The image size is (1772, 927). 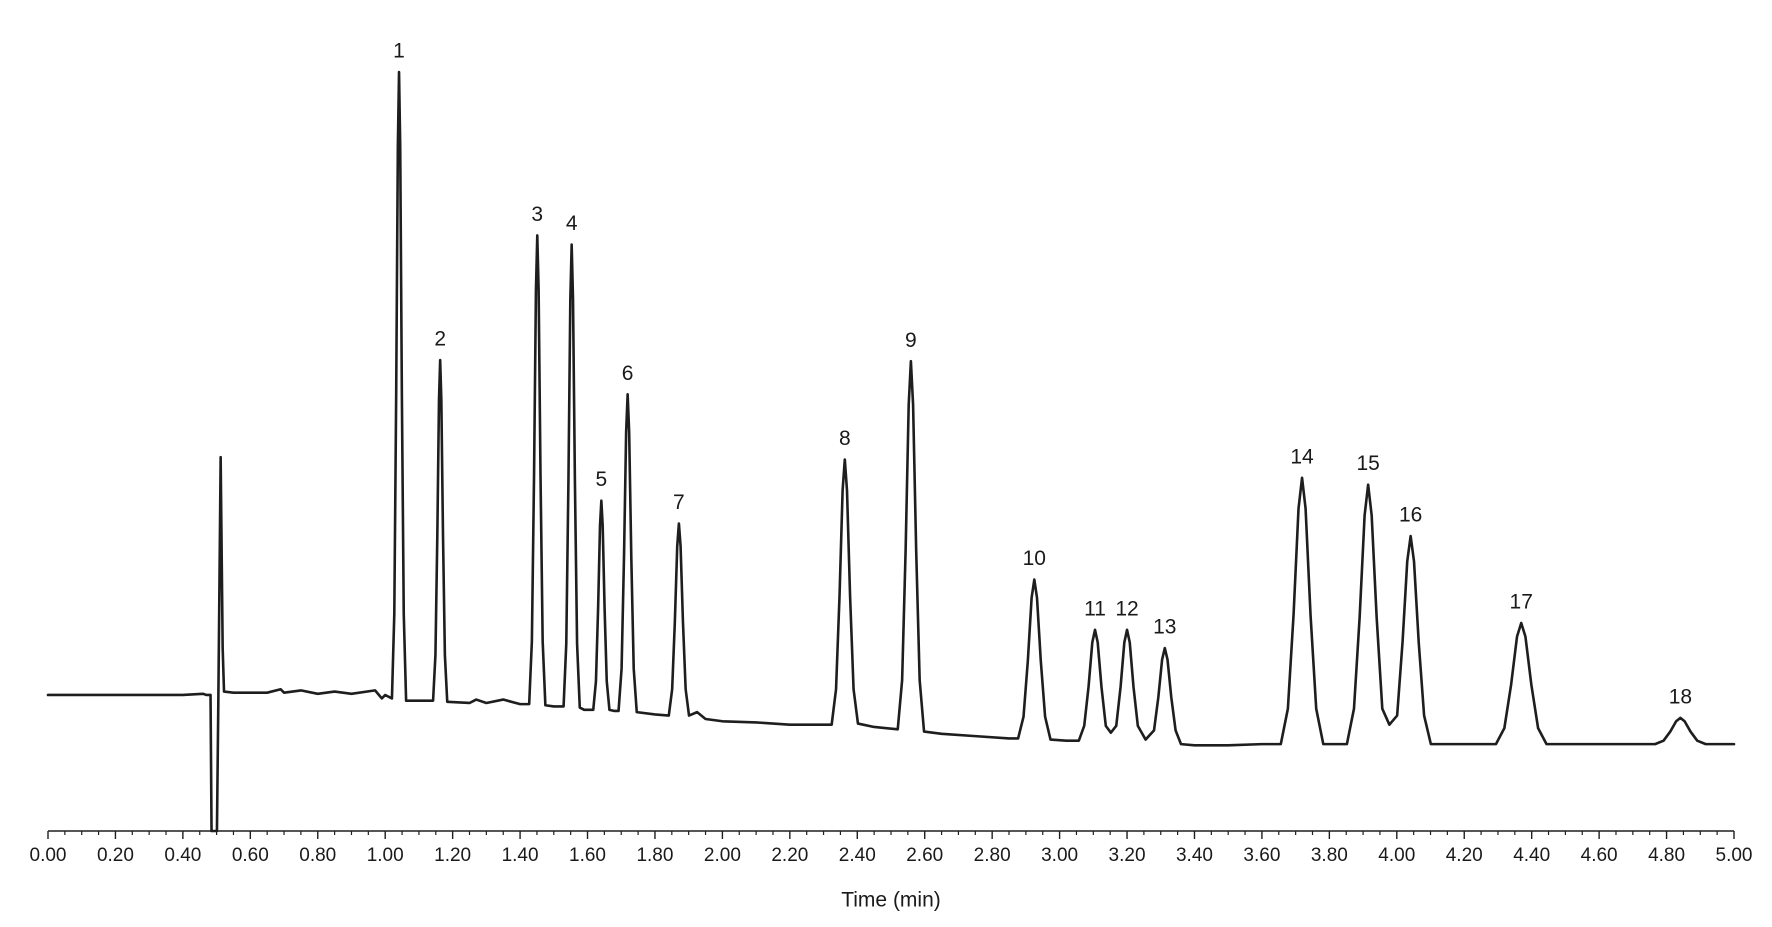 I want to click on x-tick-label: 2.60, so click(x=924, y=855).